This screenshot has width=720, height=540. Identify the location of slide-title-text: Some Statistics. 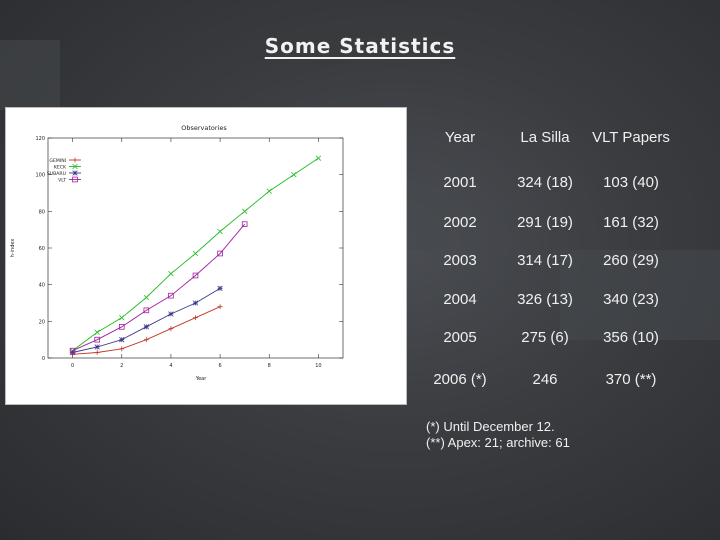
(360, 46).